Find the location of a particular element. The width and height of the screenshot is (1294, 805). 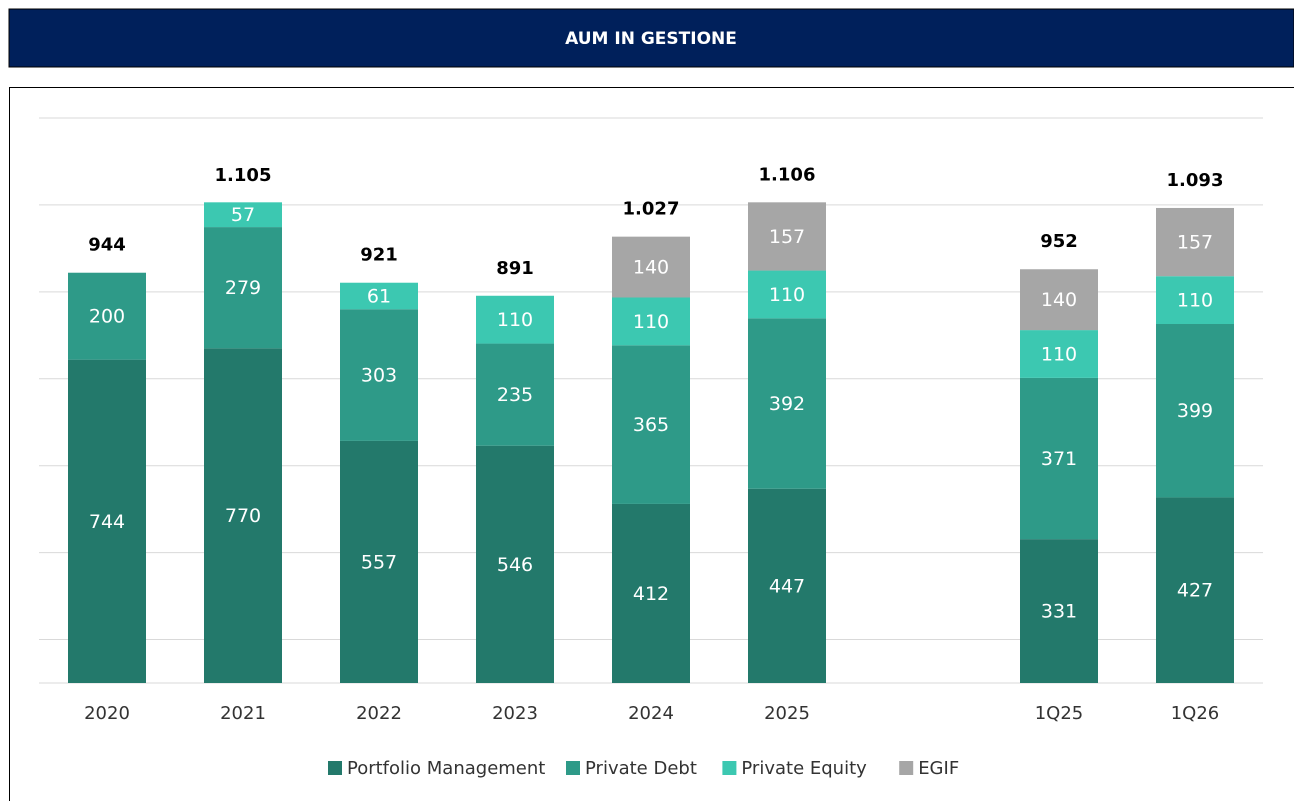

x-tick-label: 2021 is located at coordinates (243, 713).